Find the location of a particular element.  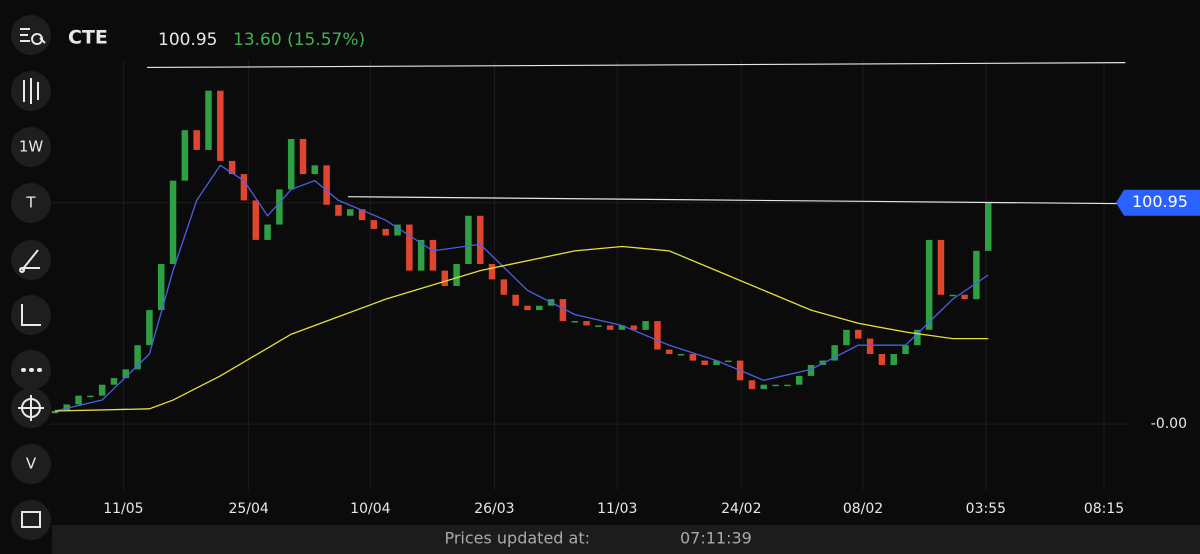

volume-button is located at coordinates (31, 464).